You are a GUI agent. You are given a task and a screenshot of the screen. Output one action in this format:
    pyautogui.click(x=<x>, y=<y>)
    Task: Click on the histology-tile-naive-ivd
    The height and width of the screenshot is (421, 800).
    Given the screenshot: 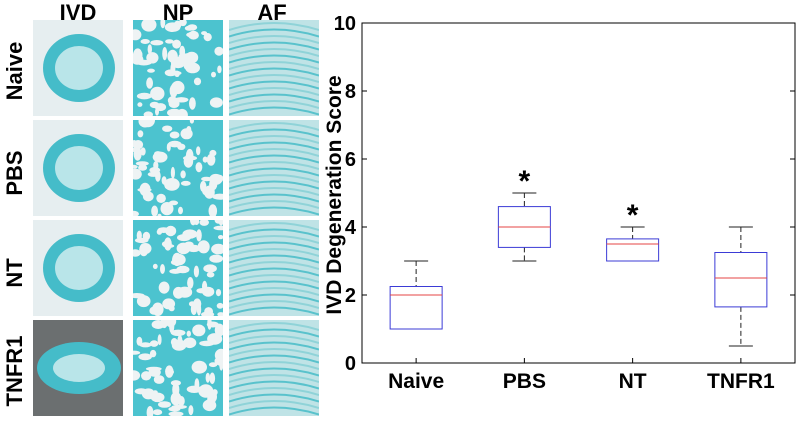 What is the action you would take?
    pyautogui.click(x=78, y=68)
    